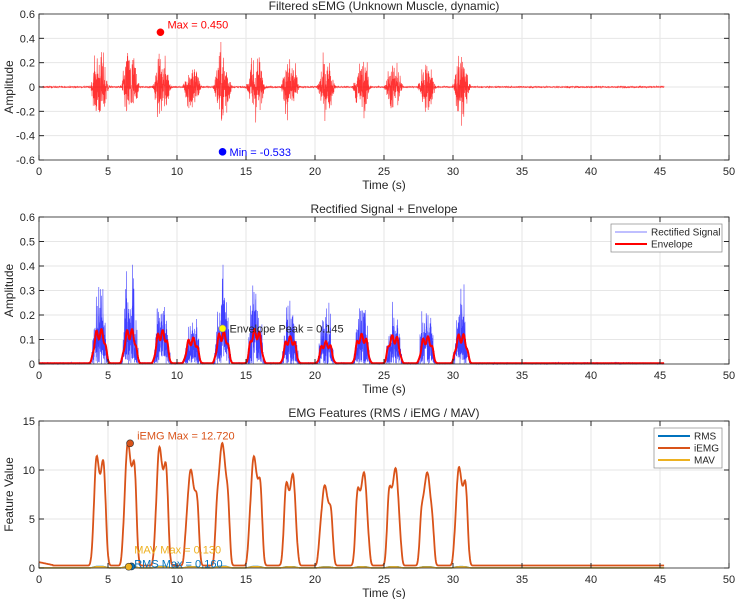  Describe the element at coordinates (672, 245) in the screenshot. I see `legend-label: Envelope` at that location.